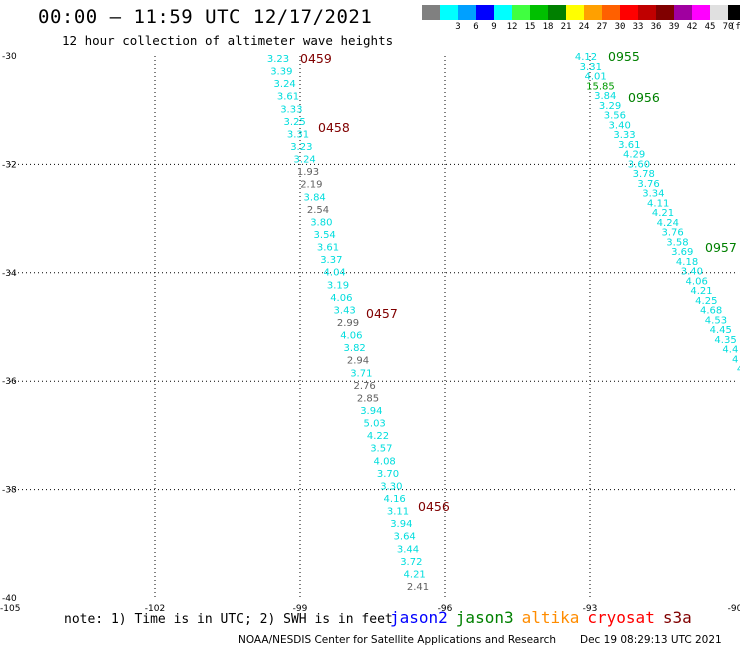  I want to click on swh-value: 3.56, so click(615, 116).